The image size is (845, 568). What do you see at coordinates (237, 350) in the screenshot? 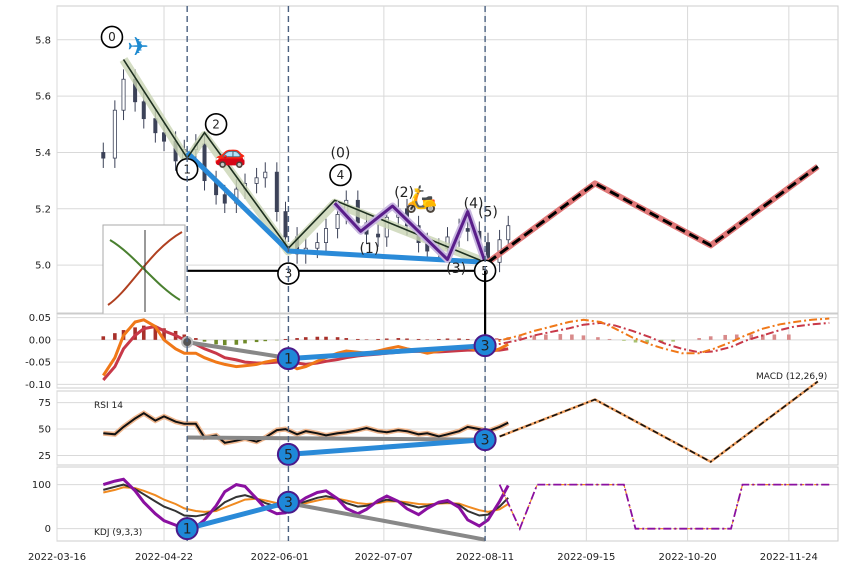
I see `macd-divergence-gray` at bounding box center [237, 350].